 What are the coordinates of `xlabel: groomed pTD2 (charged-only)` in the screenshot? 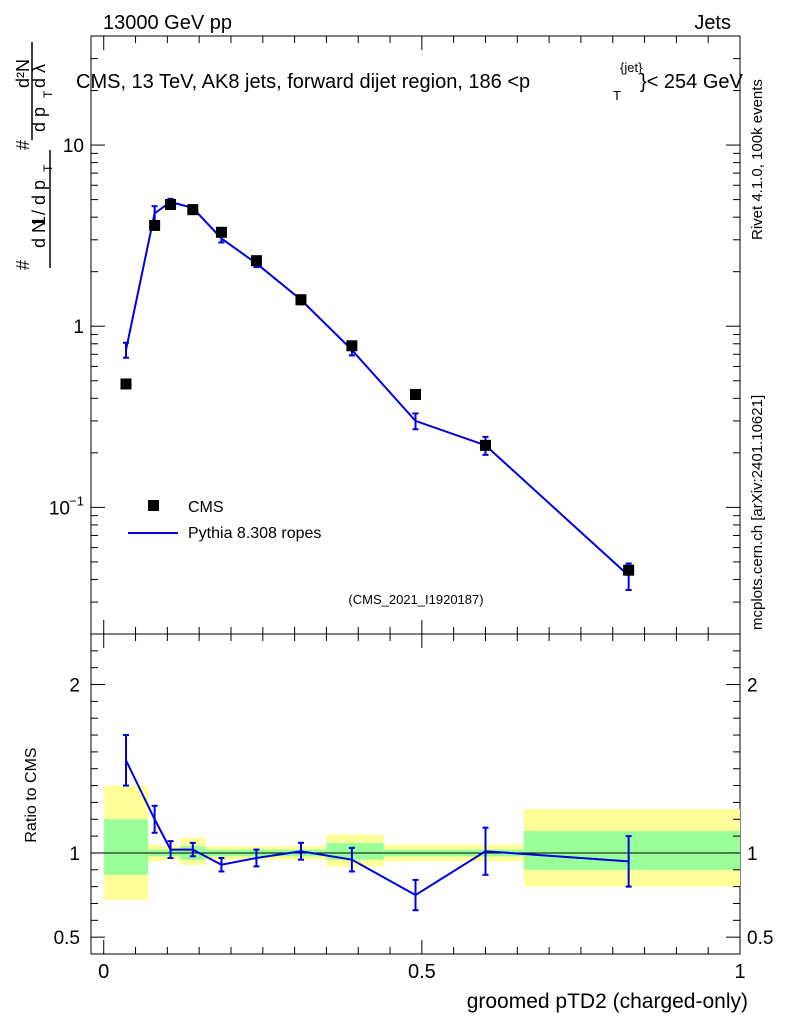 It's located at (607, 1001).